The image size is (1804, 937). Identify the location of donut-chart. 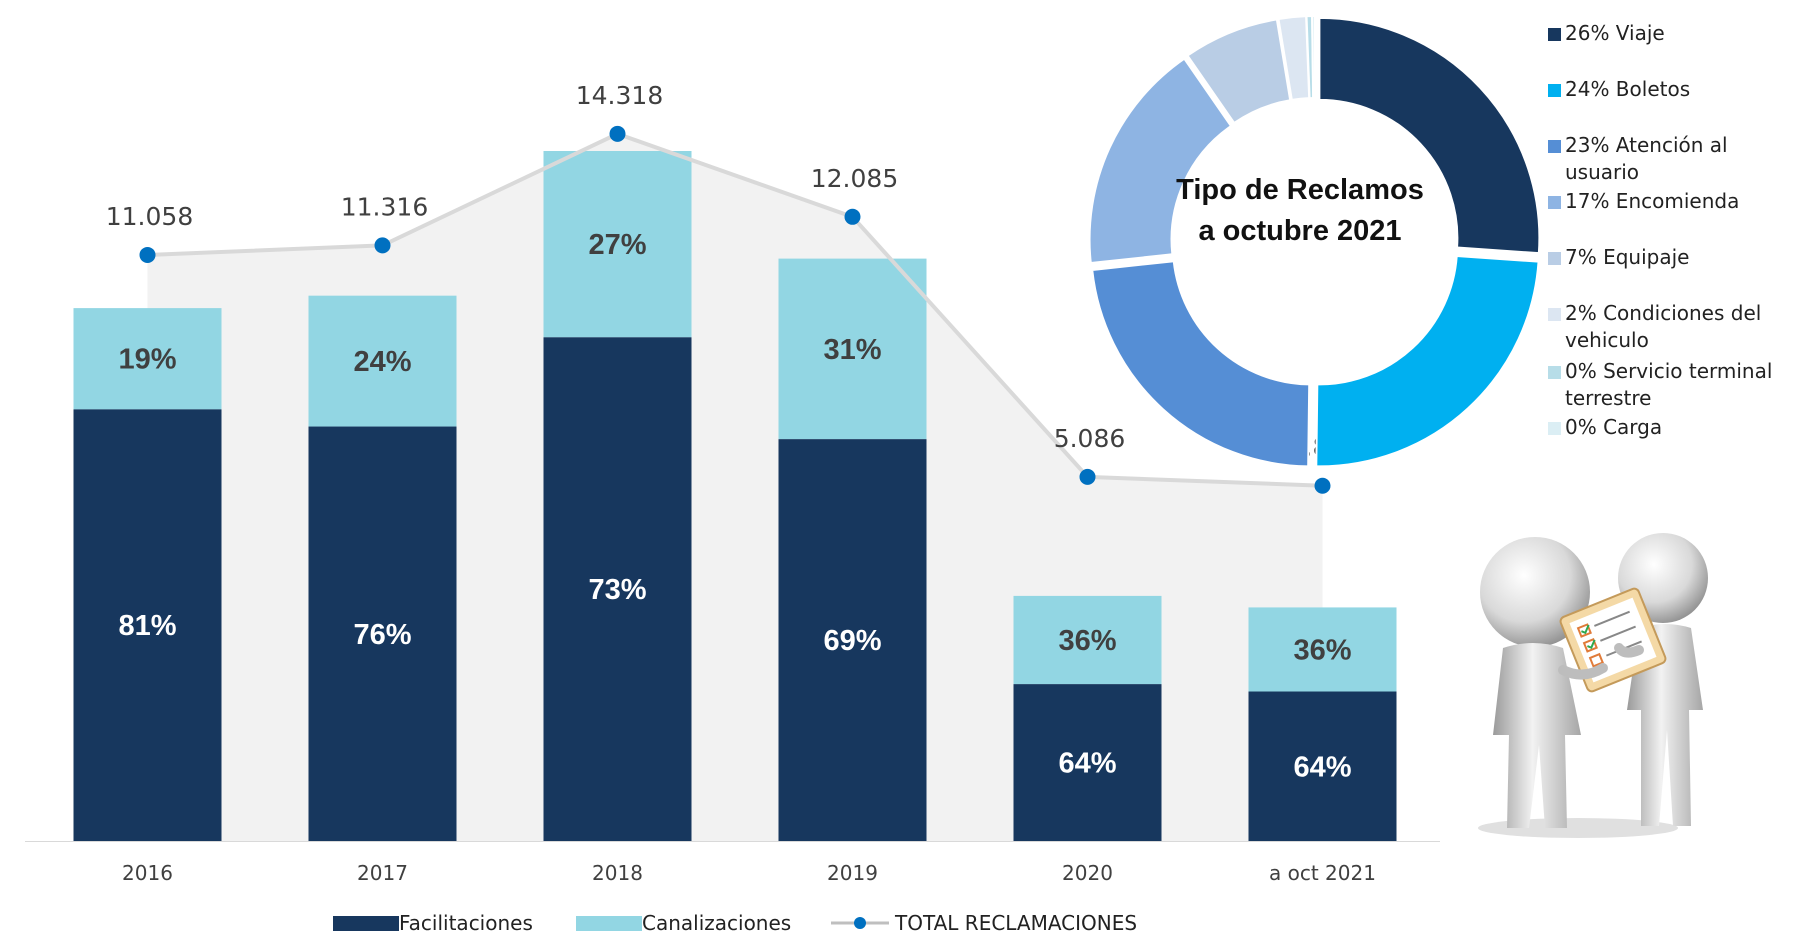
(1314, 241).